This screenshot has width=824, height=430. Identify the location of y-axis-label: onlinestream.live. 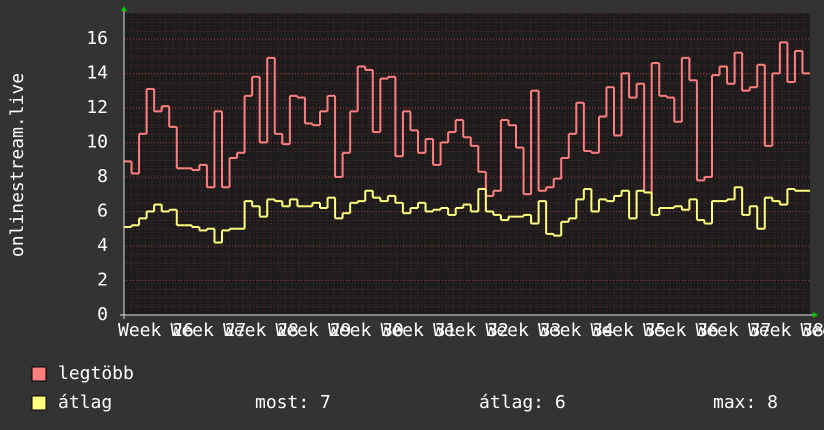
(17, 165).